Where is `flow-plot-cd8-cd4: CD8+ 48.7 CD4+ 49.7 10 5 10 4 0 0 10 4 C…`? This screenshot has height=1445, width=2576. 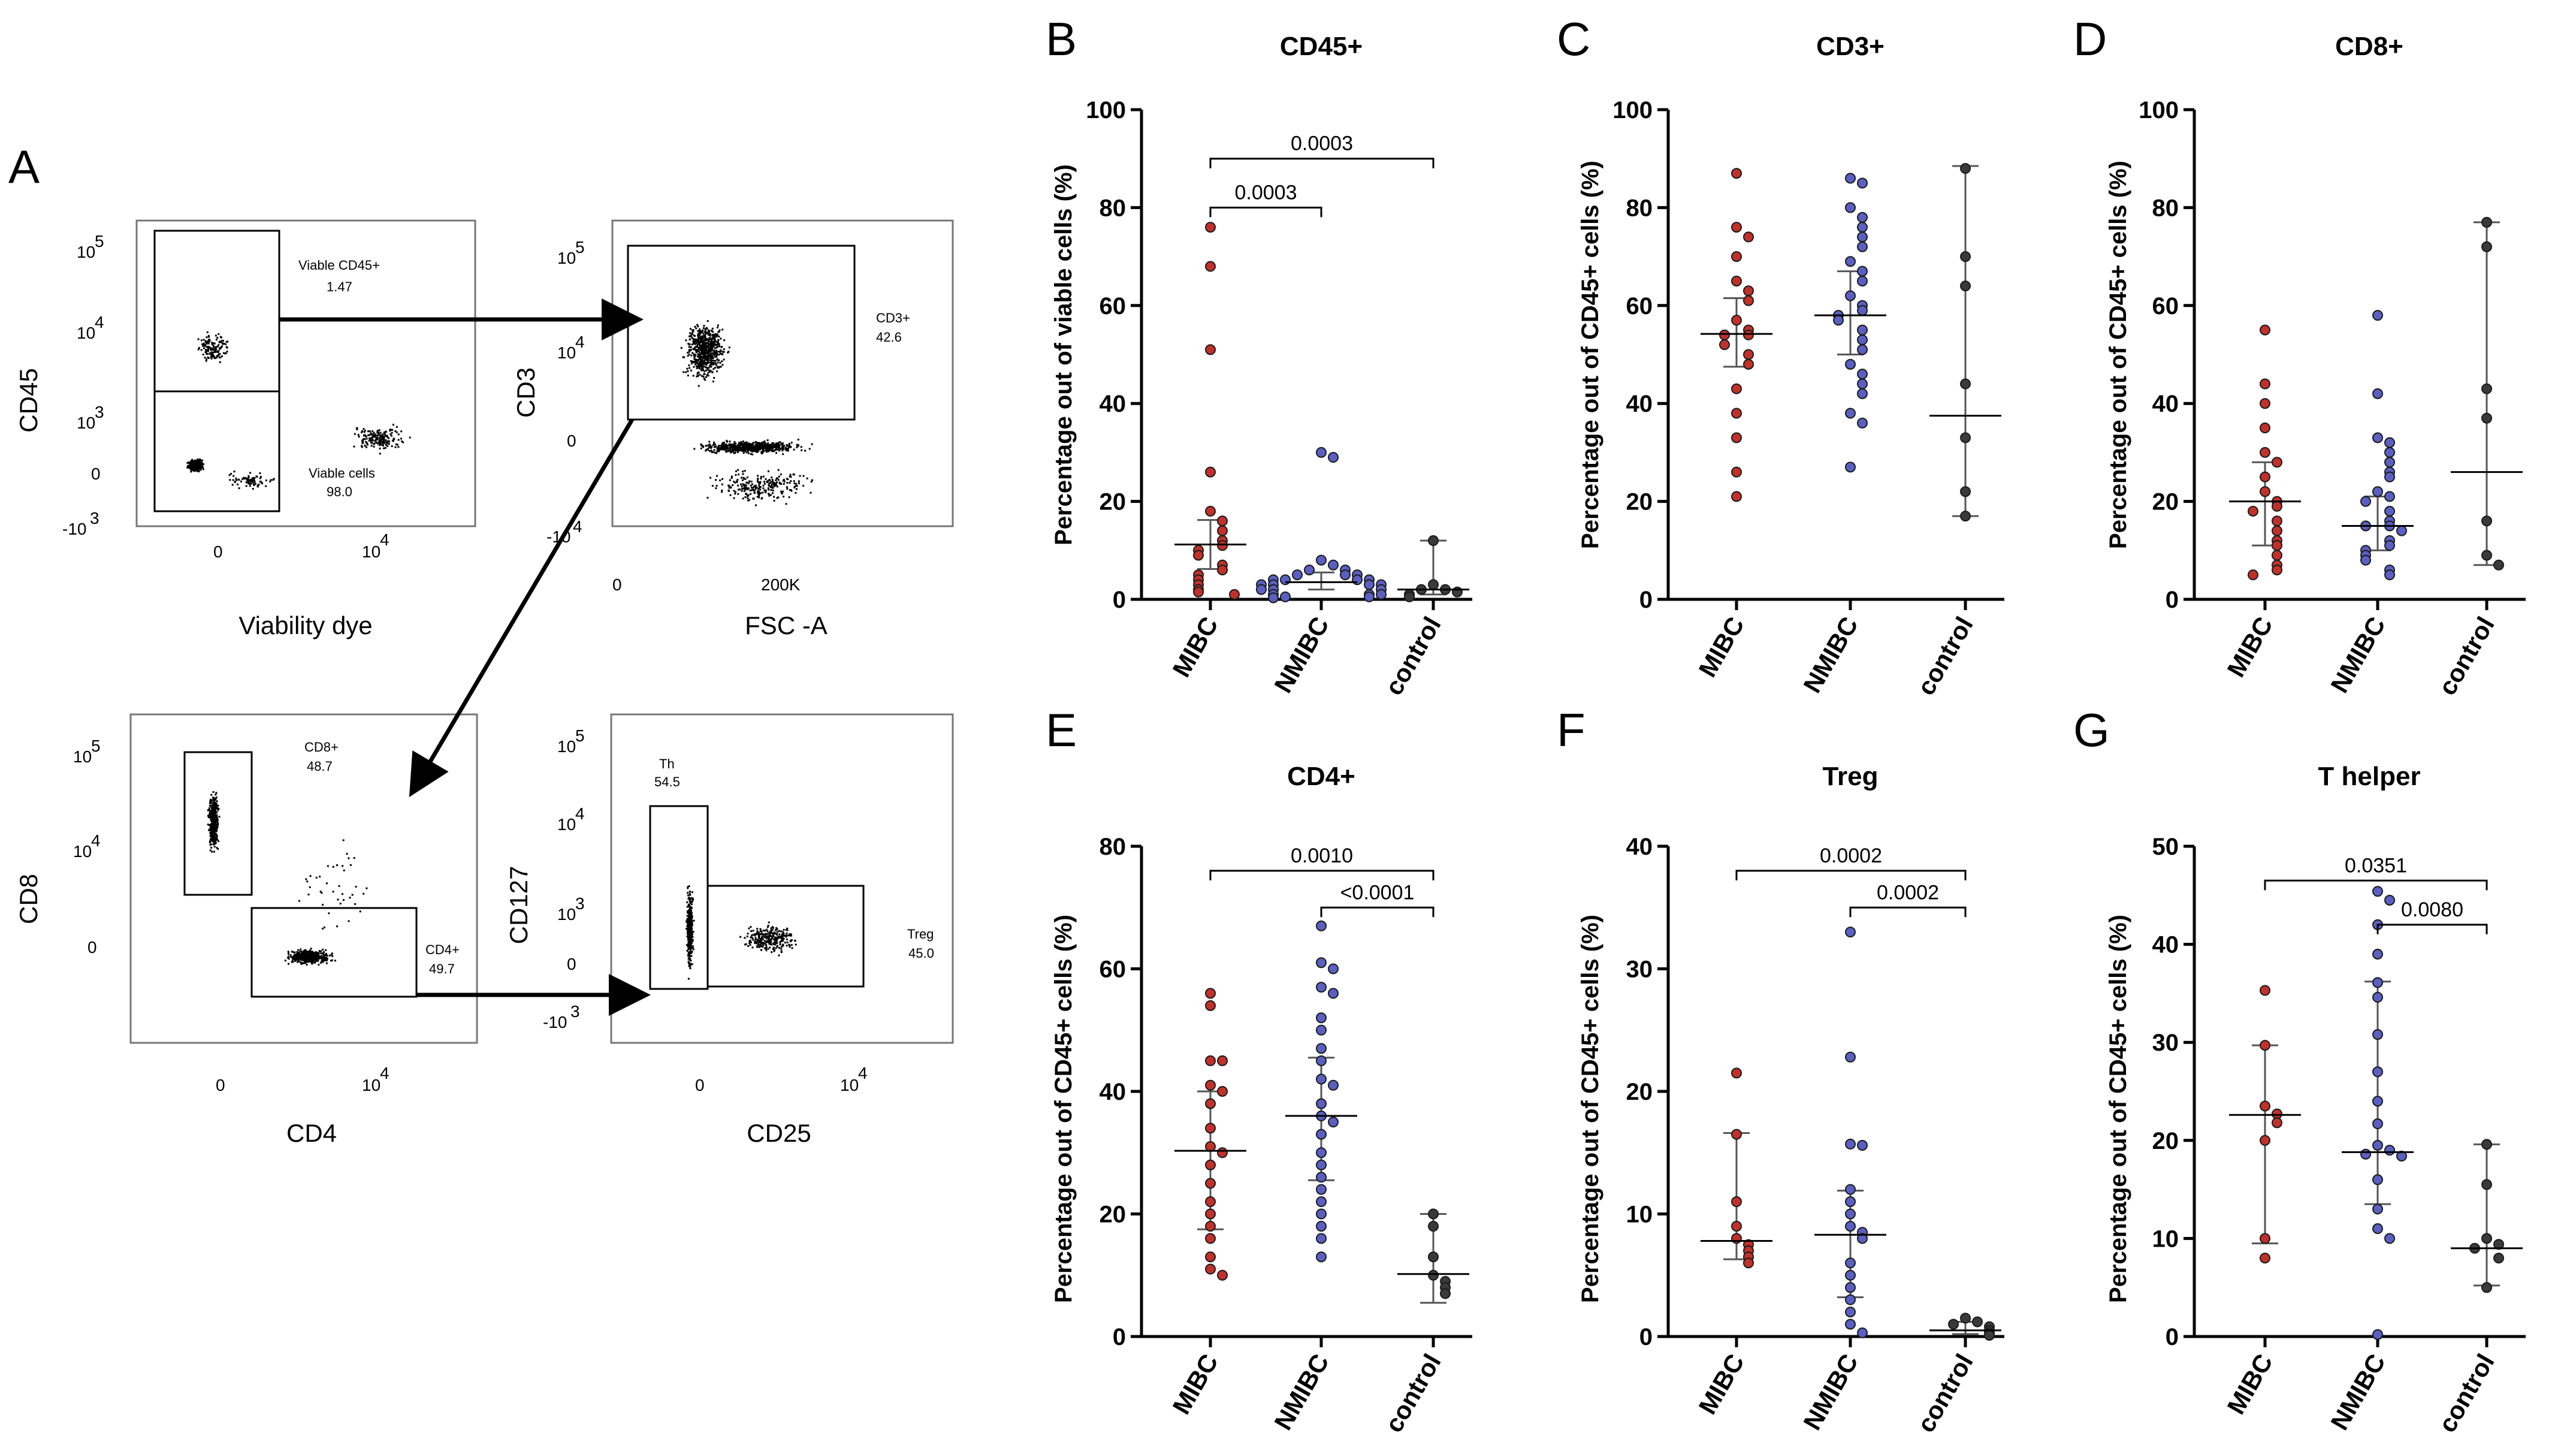 flow-plot-cd8-cd4: CD8+ 48.7 CD4+ 49.7 10 5 10 4 0 0 10 4 C… is located at coordinates (246, 930).